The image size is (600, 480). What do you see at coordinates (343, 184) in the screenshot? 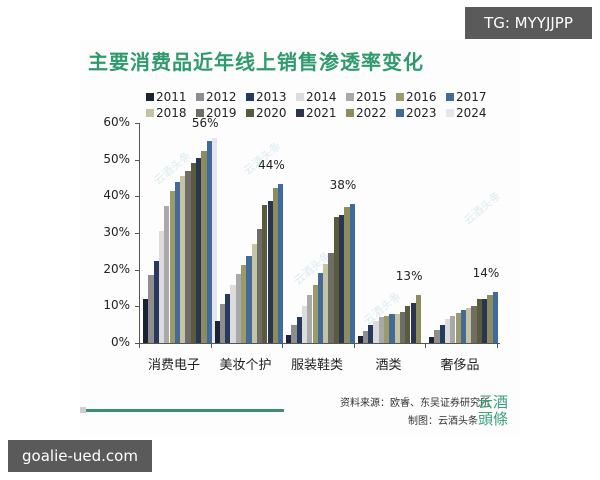
I see `value-annotation: 38%` at bounding box center [343, 184].